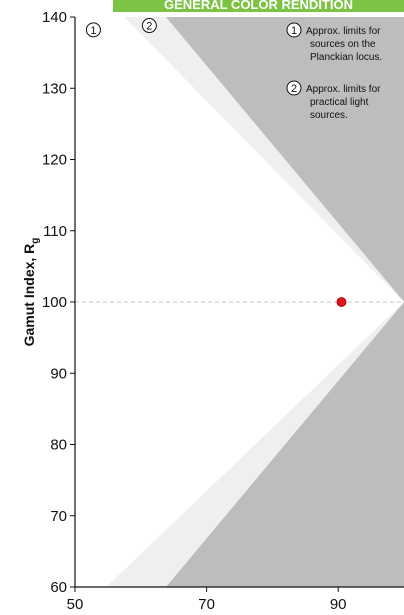 The width and height of the screenshot is (404, 615). I want to click on y-tick-label: 110, so click(55, 231).